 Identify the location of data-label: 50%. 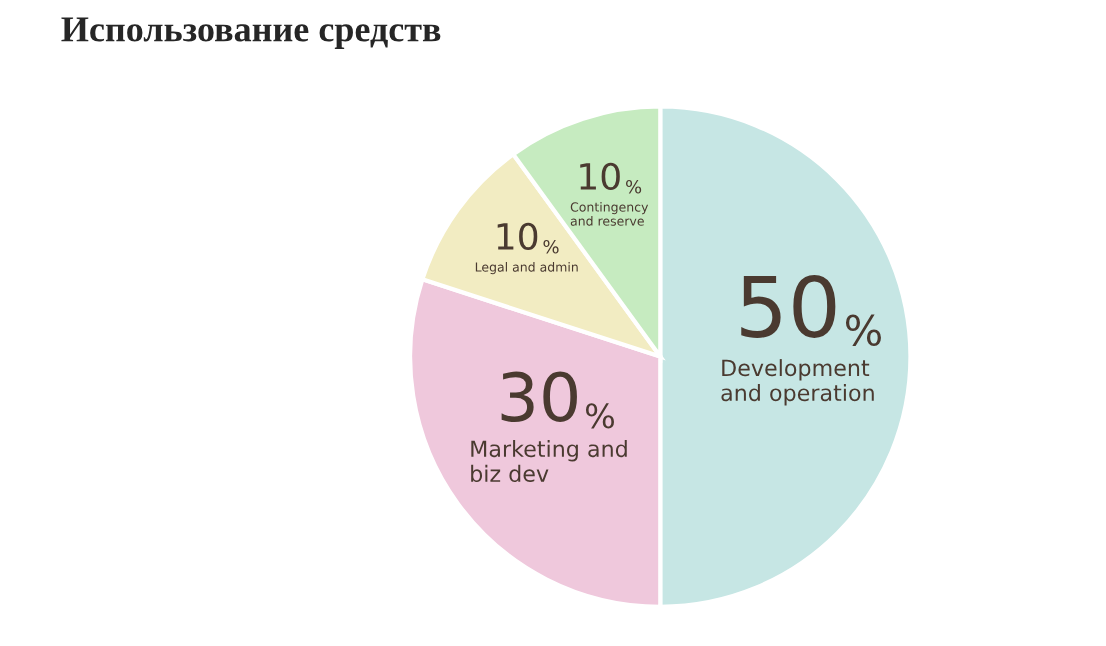
(811, 310).